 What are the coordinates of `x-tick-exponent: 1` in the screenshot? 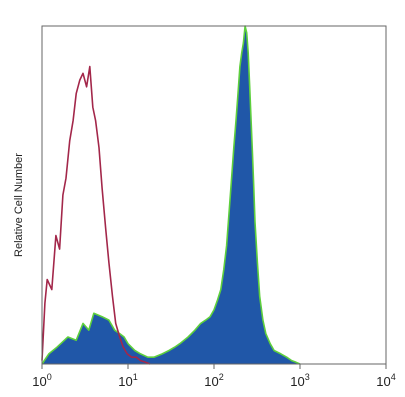 It's located at (135, 377).